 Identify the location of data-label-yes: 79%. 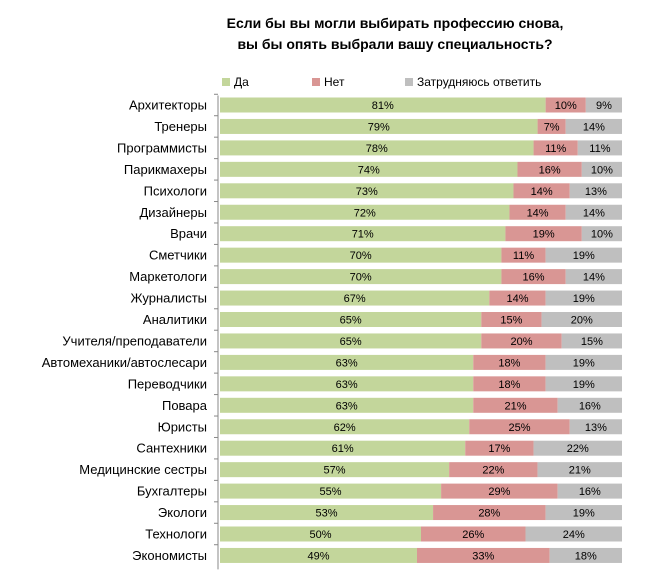
(379, 127).